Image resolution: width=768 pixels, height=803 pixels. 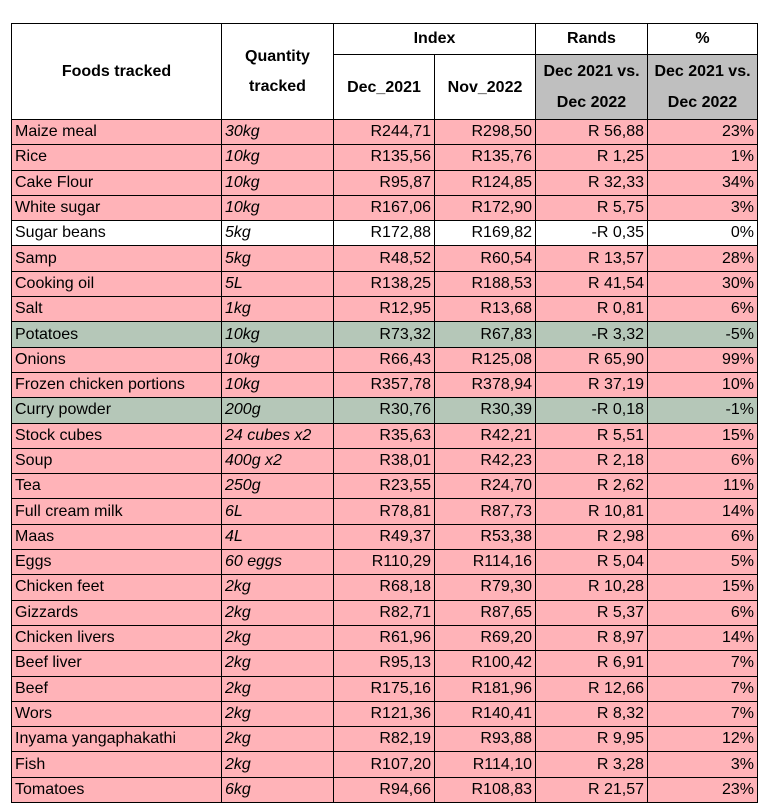 I want to click on quantity-cell: 5kg, so click(x=277, y=233).